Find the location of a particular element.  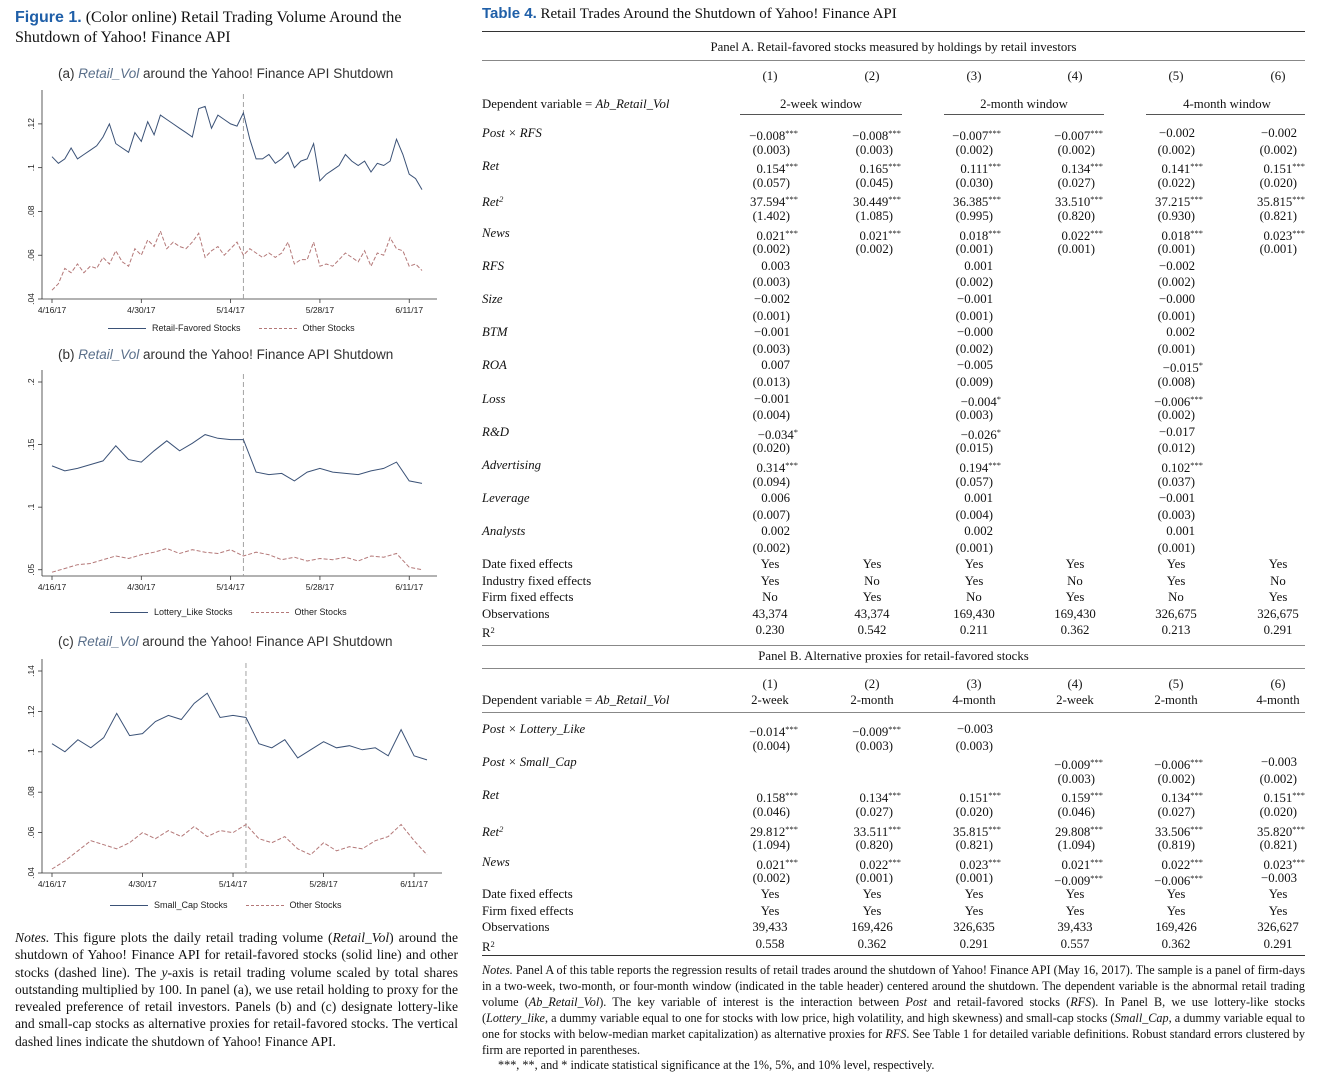

standard-error: (0.003) is located at coordinates (874, 149).